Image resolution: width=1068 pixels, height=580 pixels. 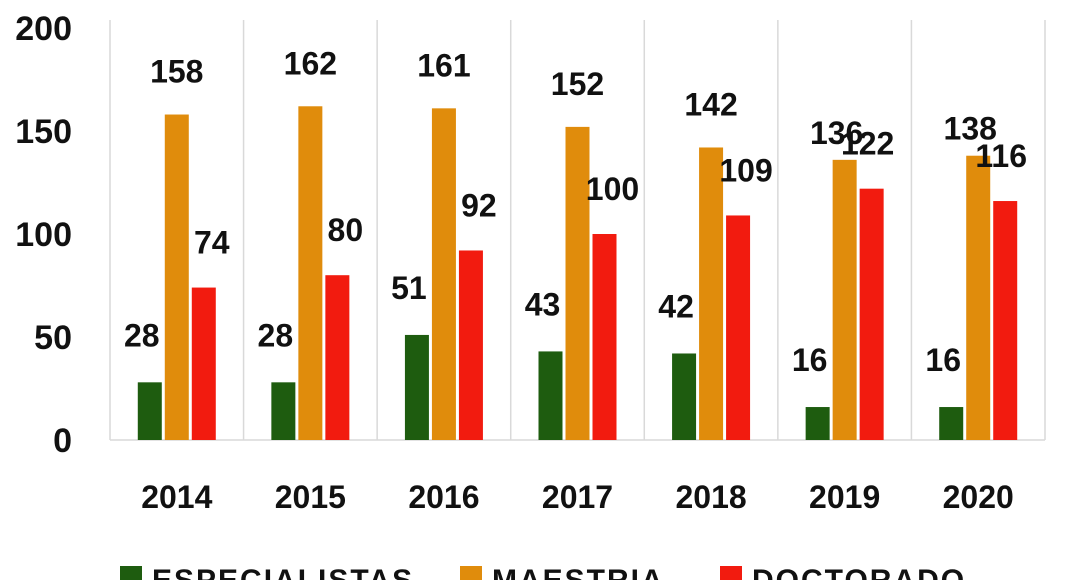 I want to click on y-tick-label: 200, so click(x=43, y=29).